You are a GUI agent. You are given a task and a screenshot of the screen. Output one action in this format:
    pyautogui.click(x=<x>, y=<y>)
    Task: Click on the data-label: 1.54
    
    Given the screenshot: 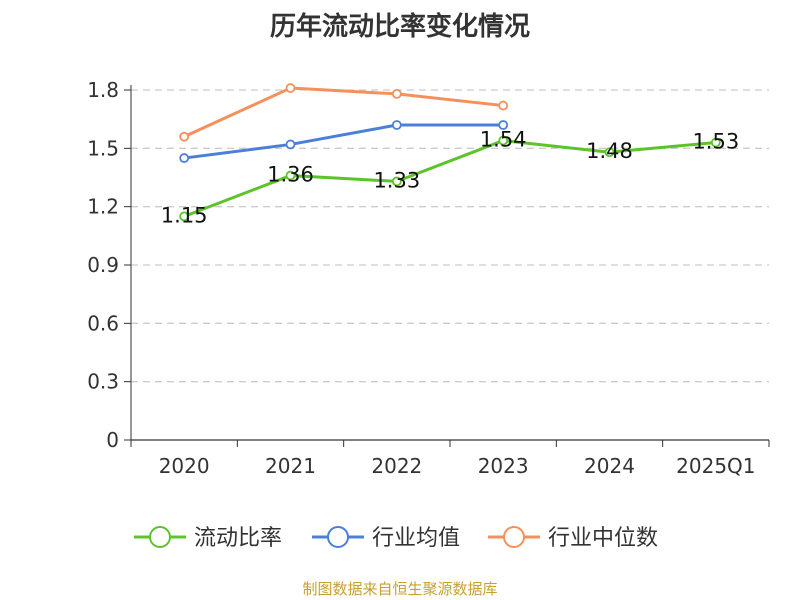 What is the action you would take?
    pyautogui.click(x=503, y=140)
    